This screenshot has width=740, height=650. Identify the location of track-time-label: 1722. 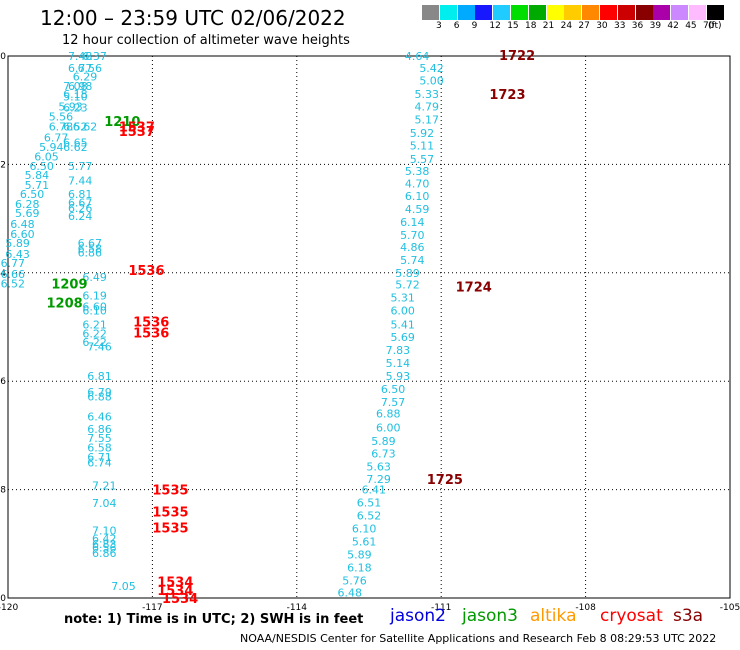
(517, 56).